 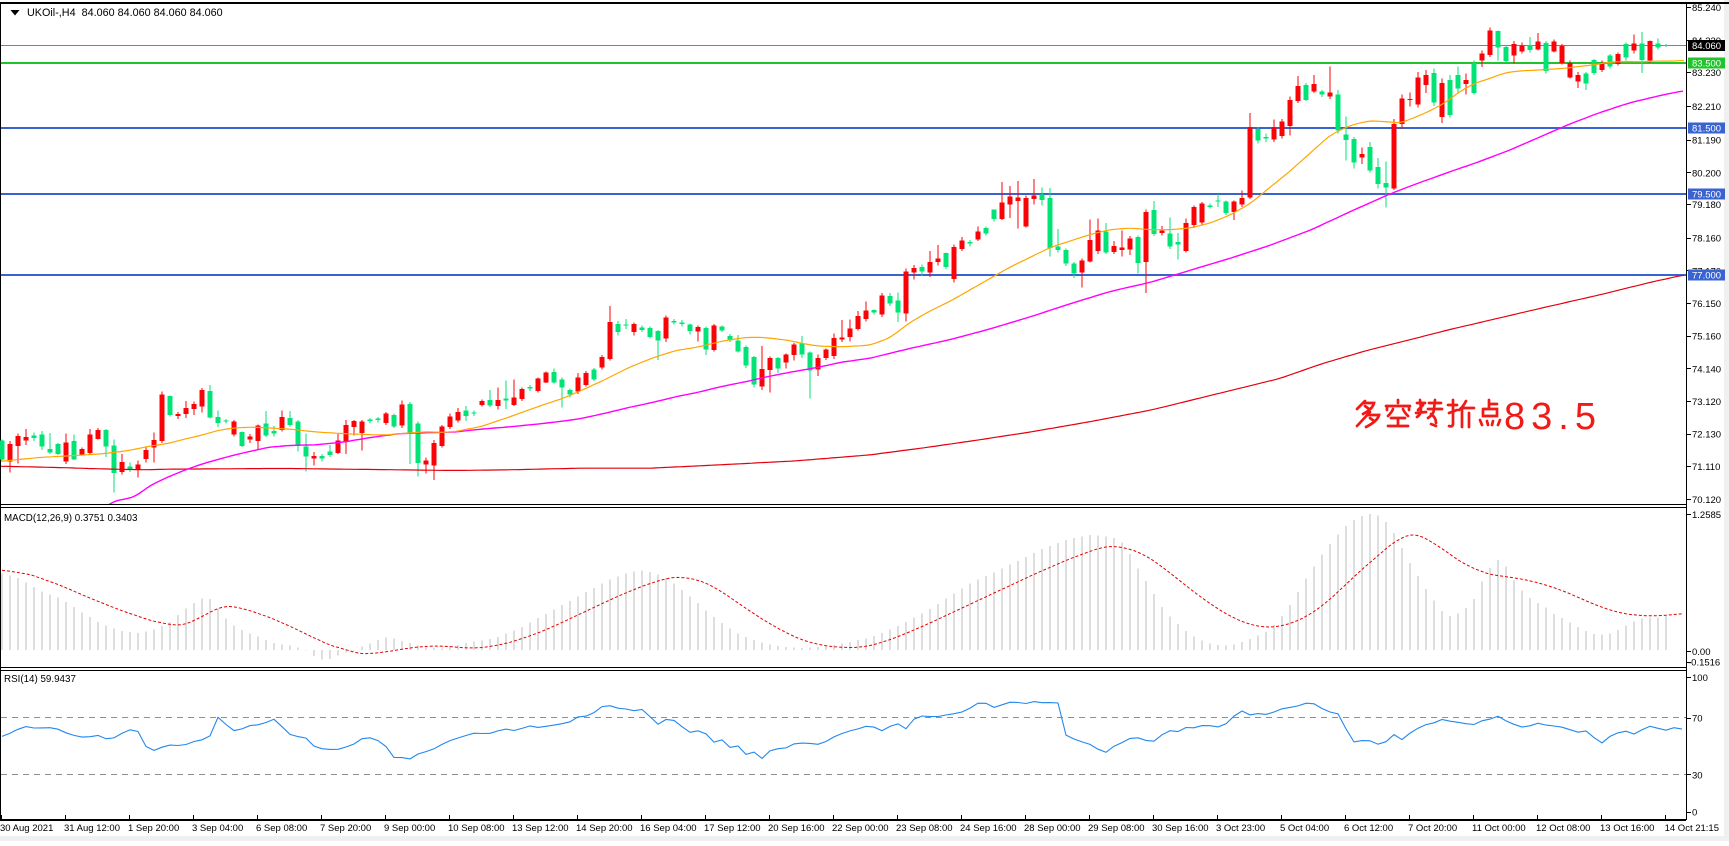 I want to click on svg-text: 13 Sep 12:00, so click(x=540, y=828).